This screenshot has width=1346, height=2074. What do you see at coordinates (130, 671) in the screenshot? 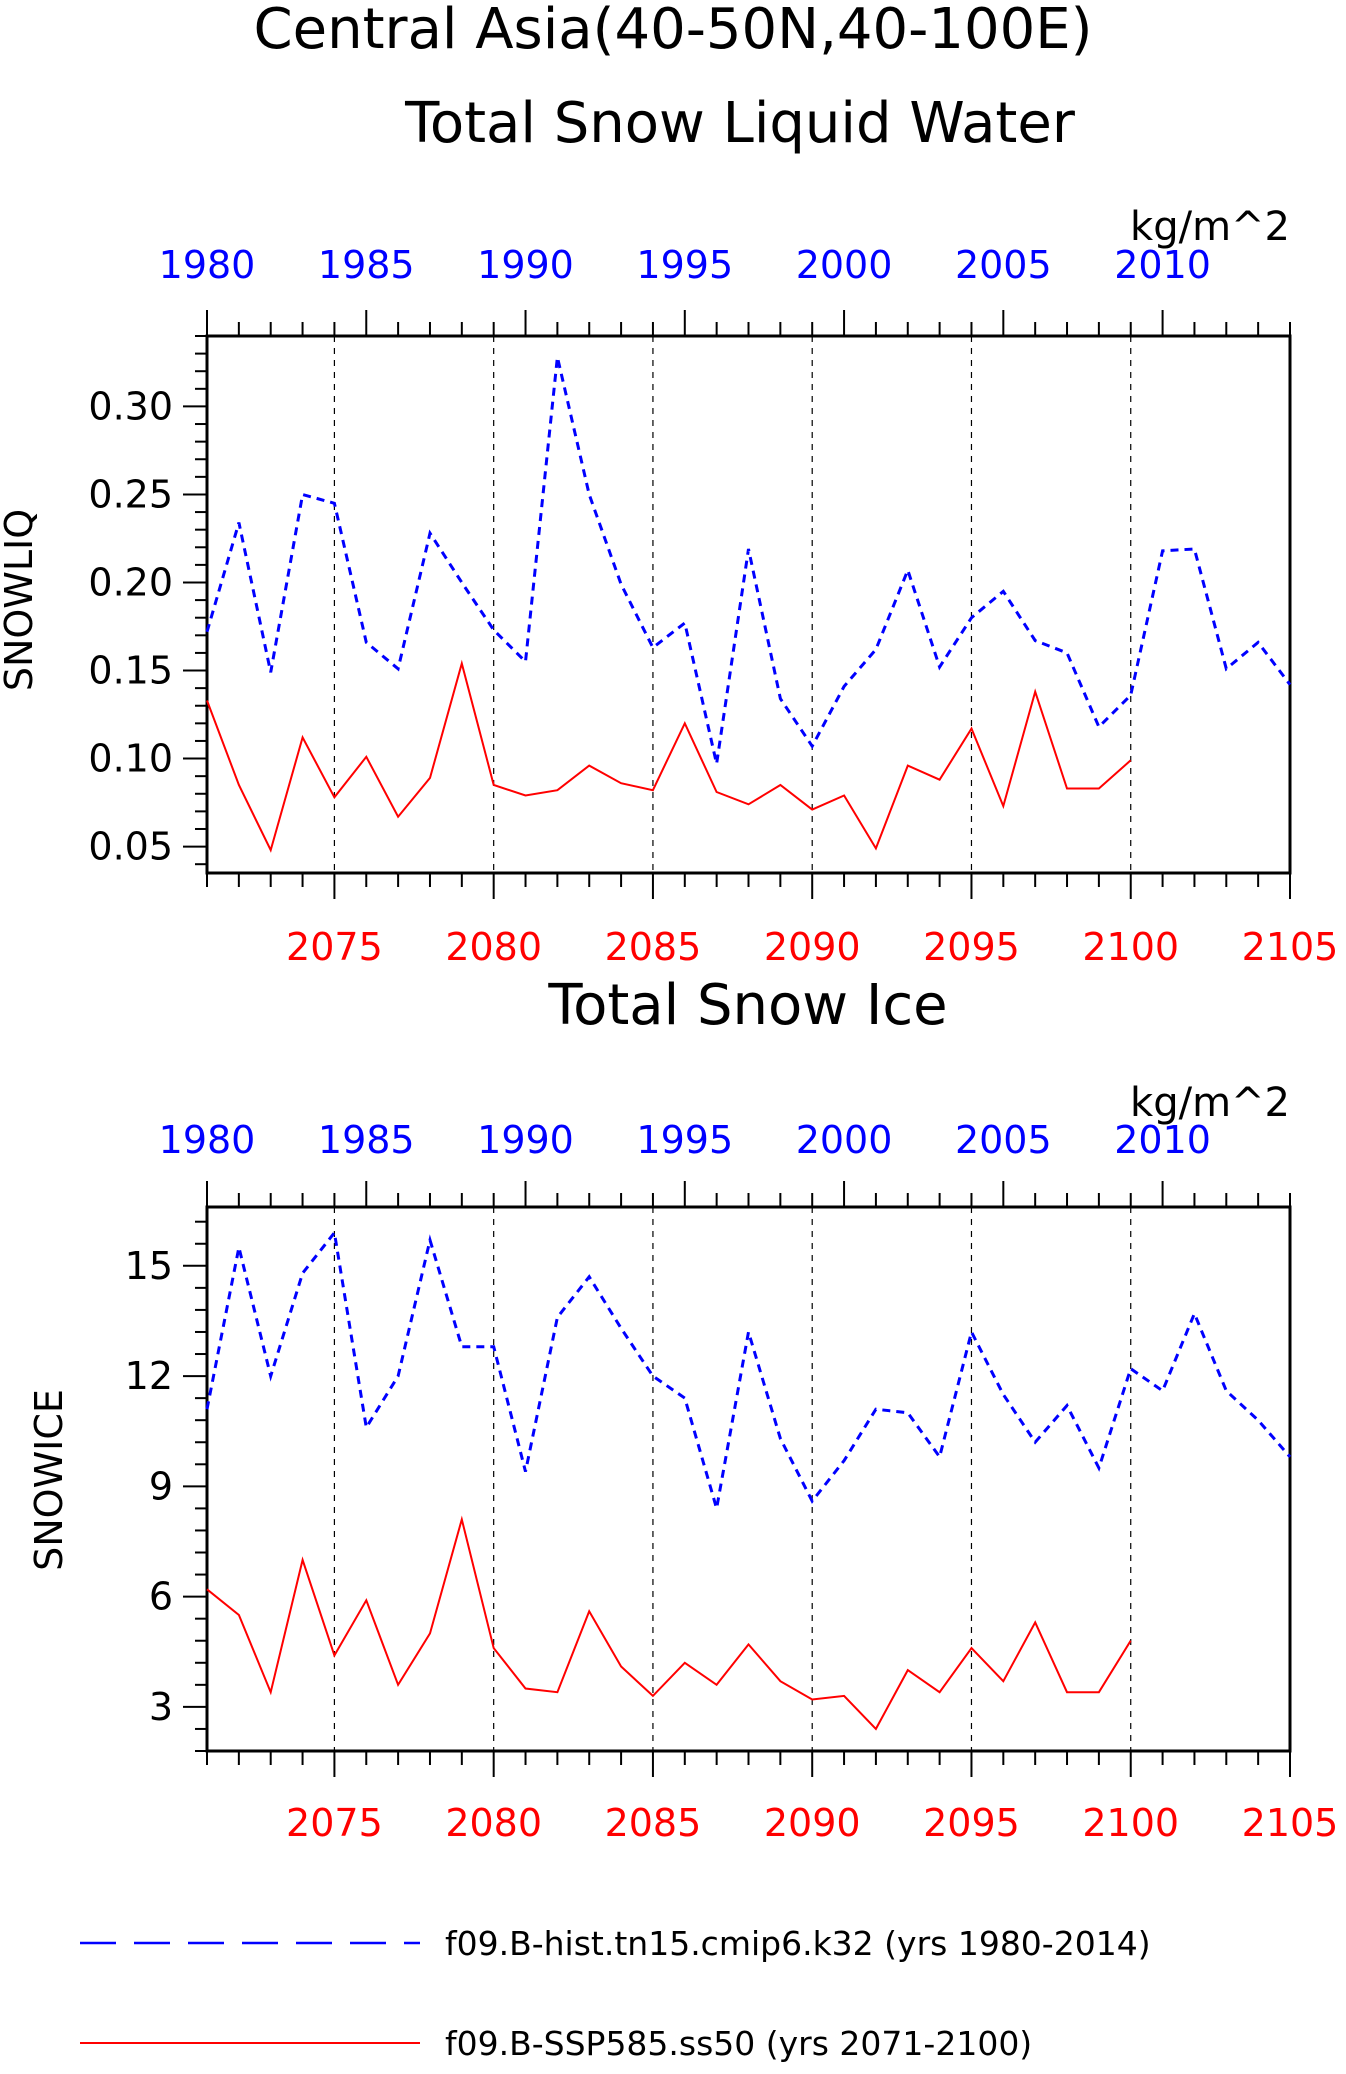
I see `y-tick-label: 0.15` at bounding box center [130, 671].